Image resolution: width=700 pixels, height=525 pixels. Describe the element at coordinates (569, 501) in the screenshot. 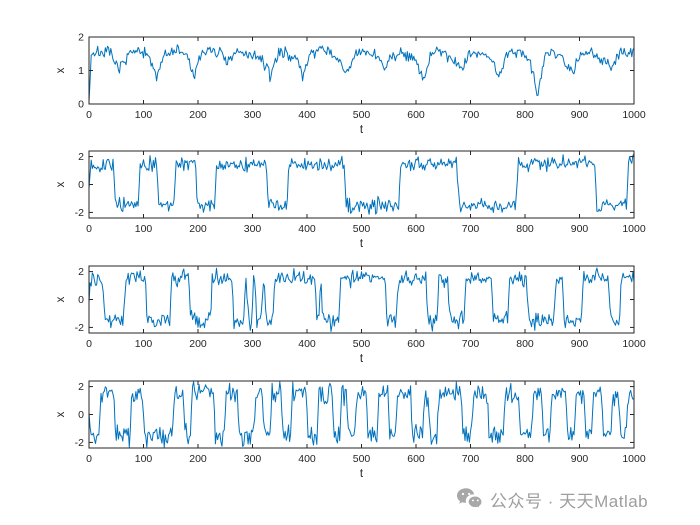

I see `watermark-text: 公众号 · 天天Matlab` at that location.